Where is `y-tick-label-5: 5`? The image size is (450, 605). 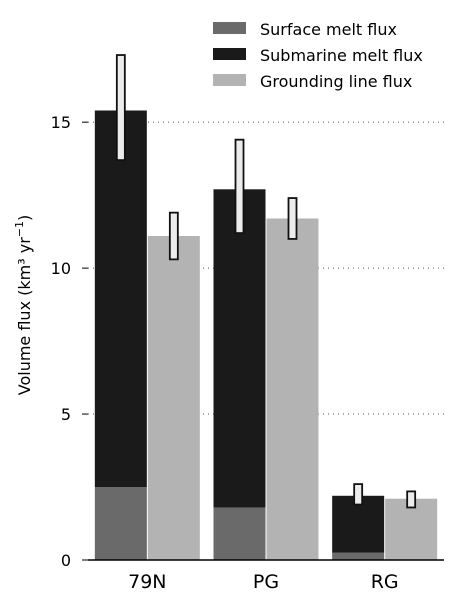
y-tick-label-5: 5 is located at coordinates (66, 414).